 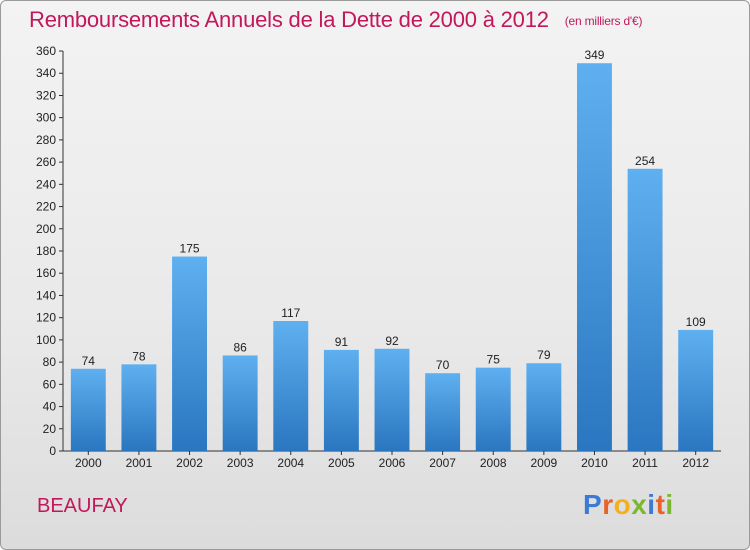 What do you see at coordinates (494, 360) in the screenshot?
I see `data-label: 75` at bounding box center [494, 360].